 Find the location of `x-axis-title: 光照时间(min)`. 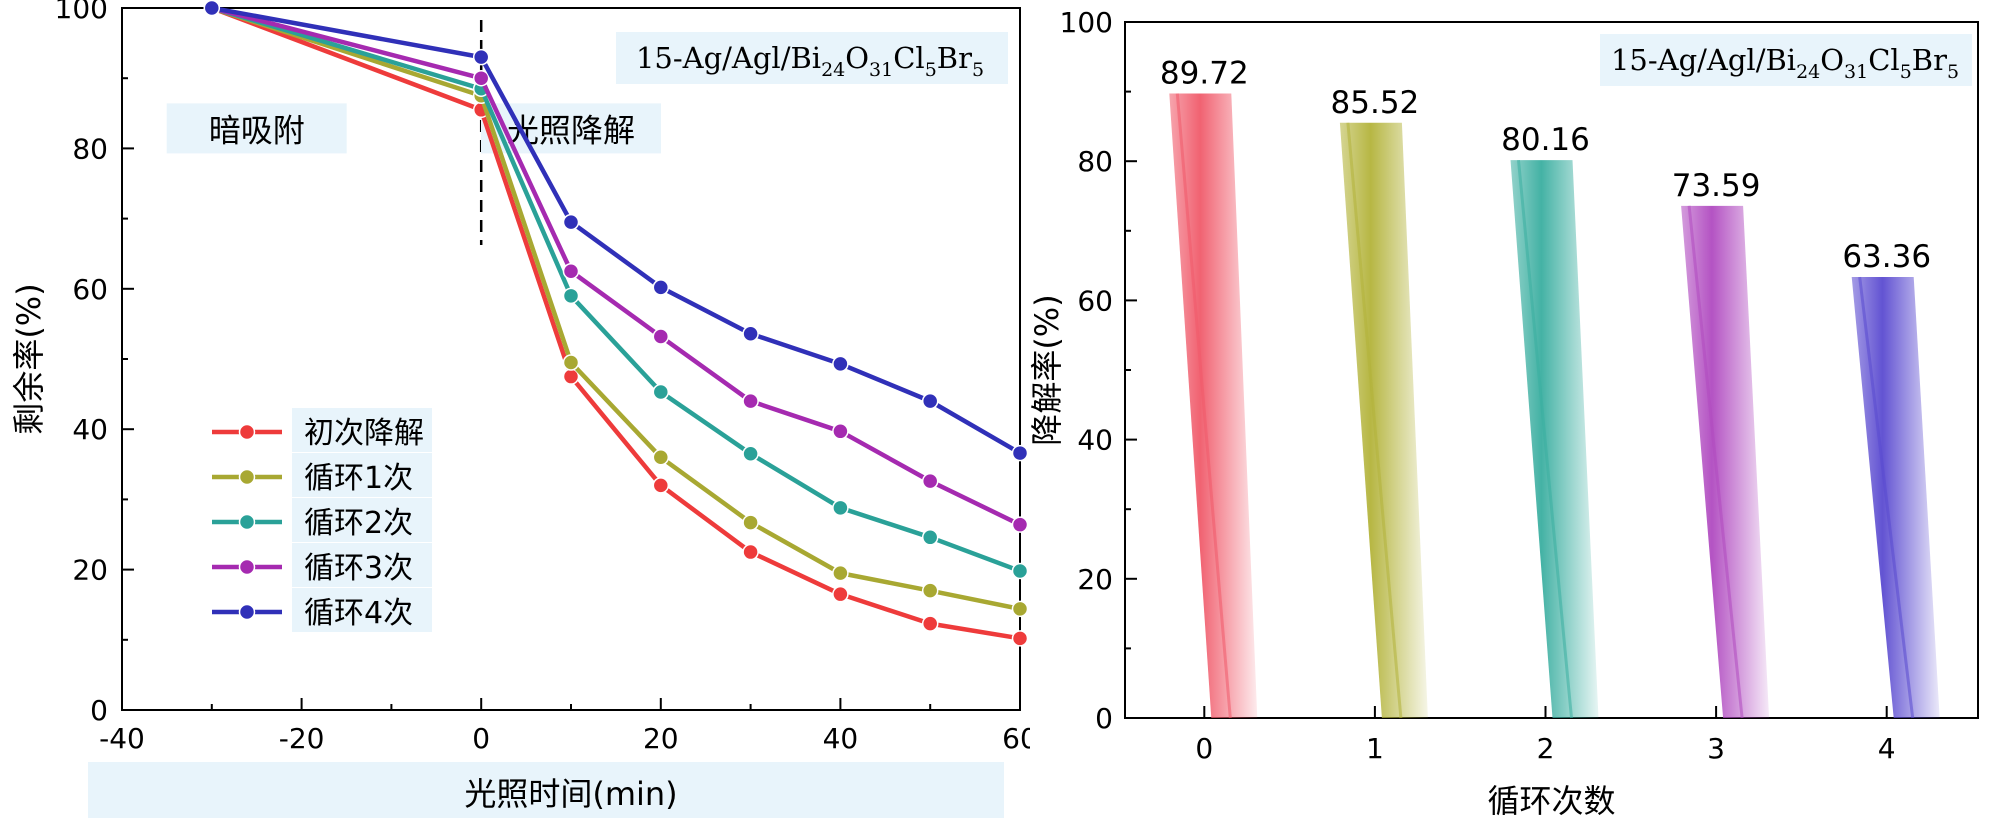

x-axis-title: 光照时间(min) is located at coordinates (570, 794).